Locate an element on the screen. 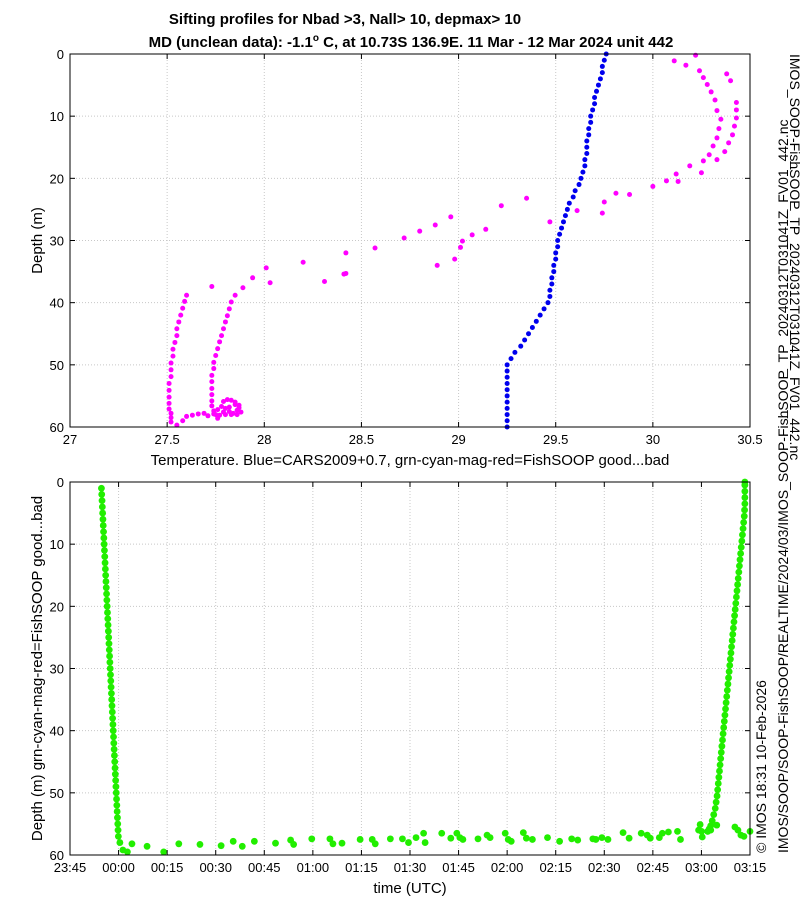 Image resolution: width=800 pixels, height=900 pixels. bottom-x-tick-label: 00:15 is located at coordinates (167, 867).